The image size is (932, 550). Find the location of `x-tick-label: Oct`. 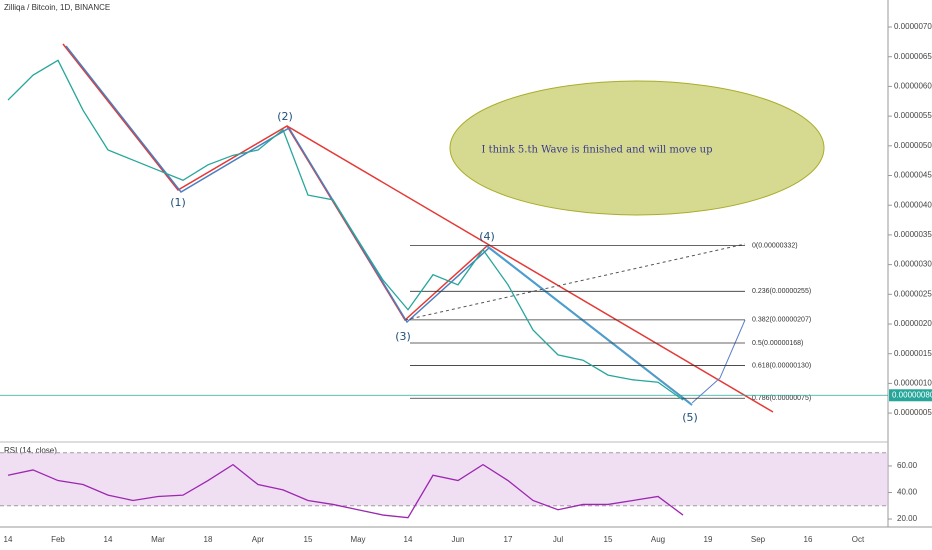

x-tick-label: Oct is located at coordinates (858, 539).